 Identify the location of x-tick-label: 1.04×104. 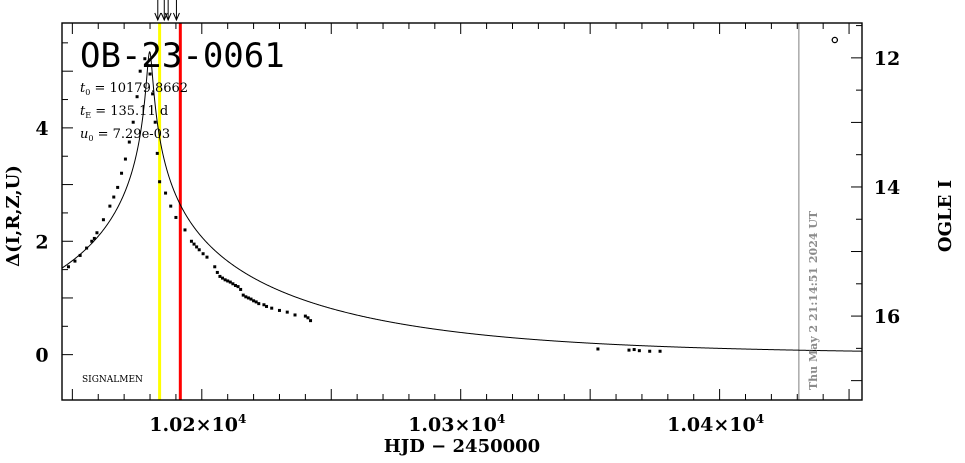
(715, 424).